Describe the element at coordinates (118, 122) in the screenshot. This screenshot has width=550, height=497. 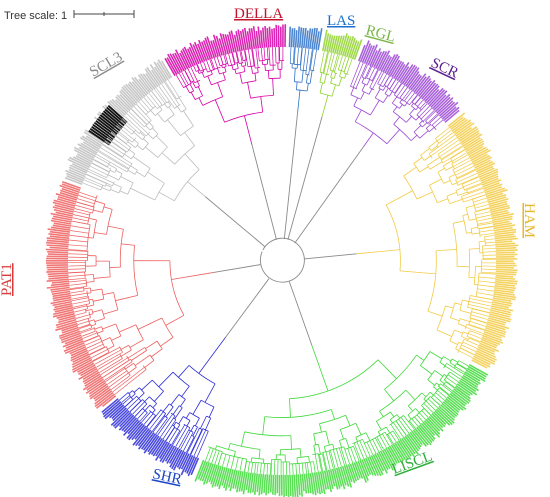
I see `leaf-ring-scl3` at that location.